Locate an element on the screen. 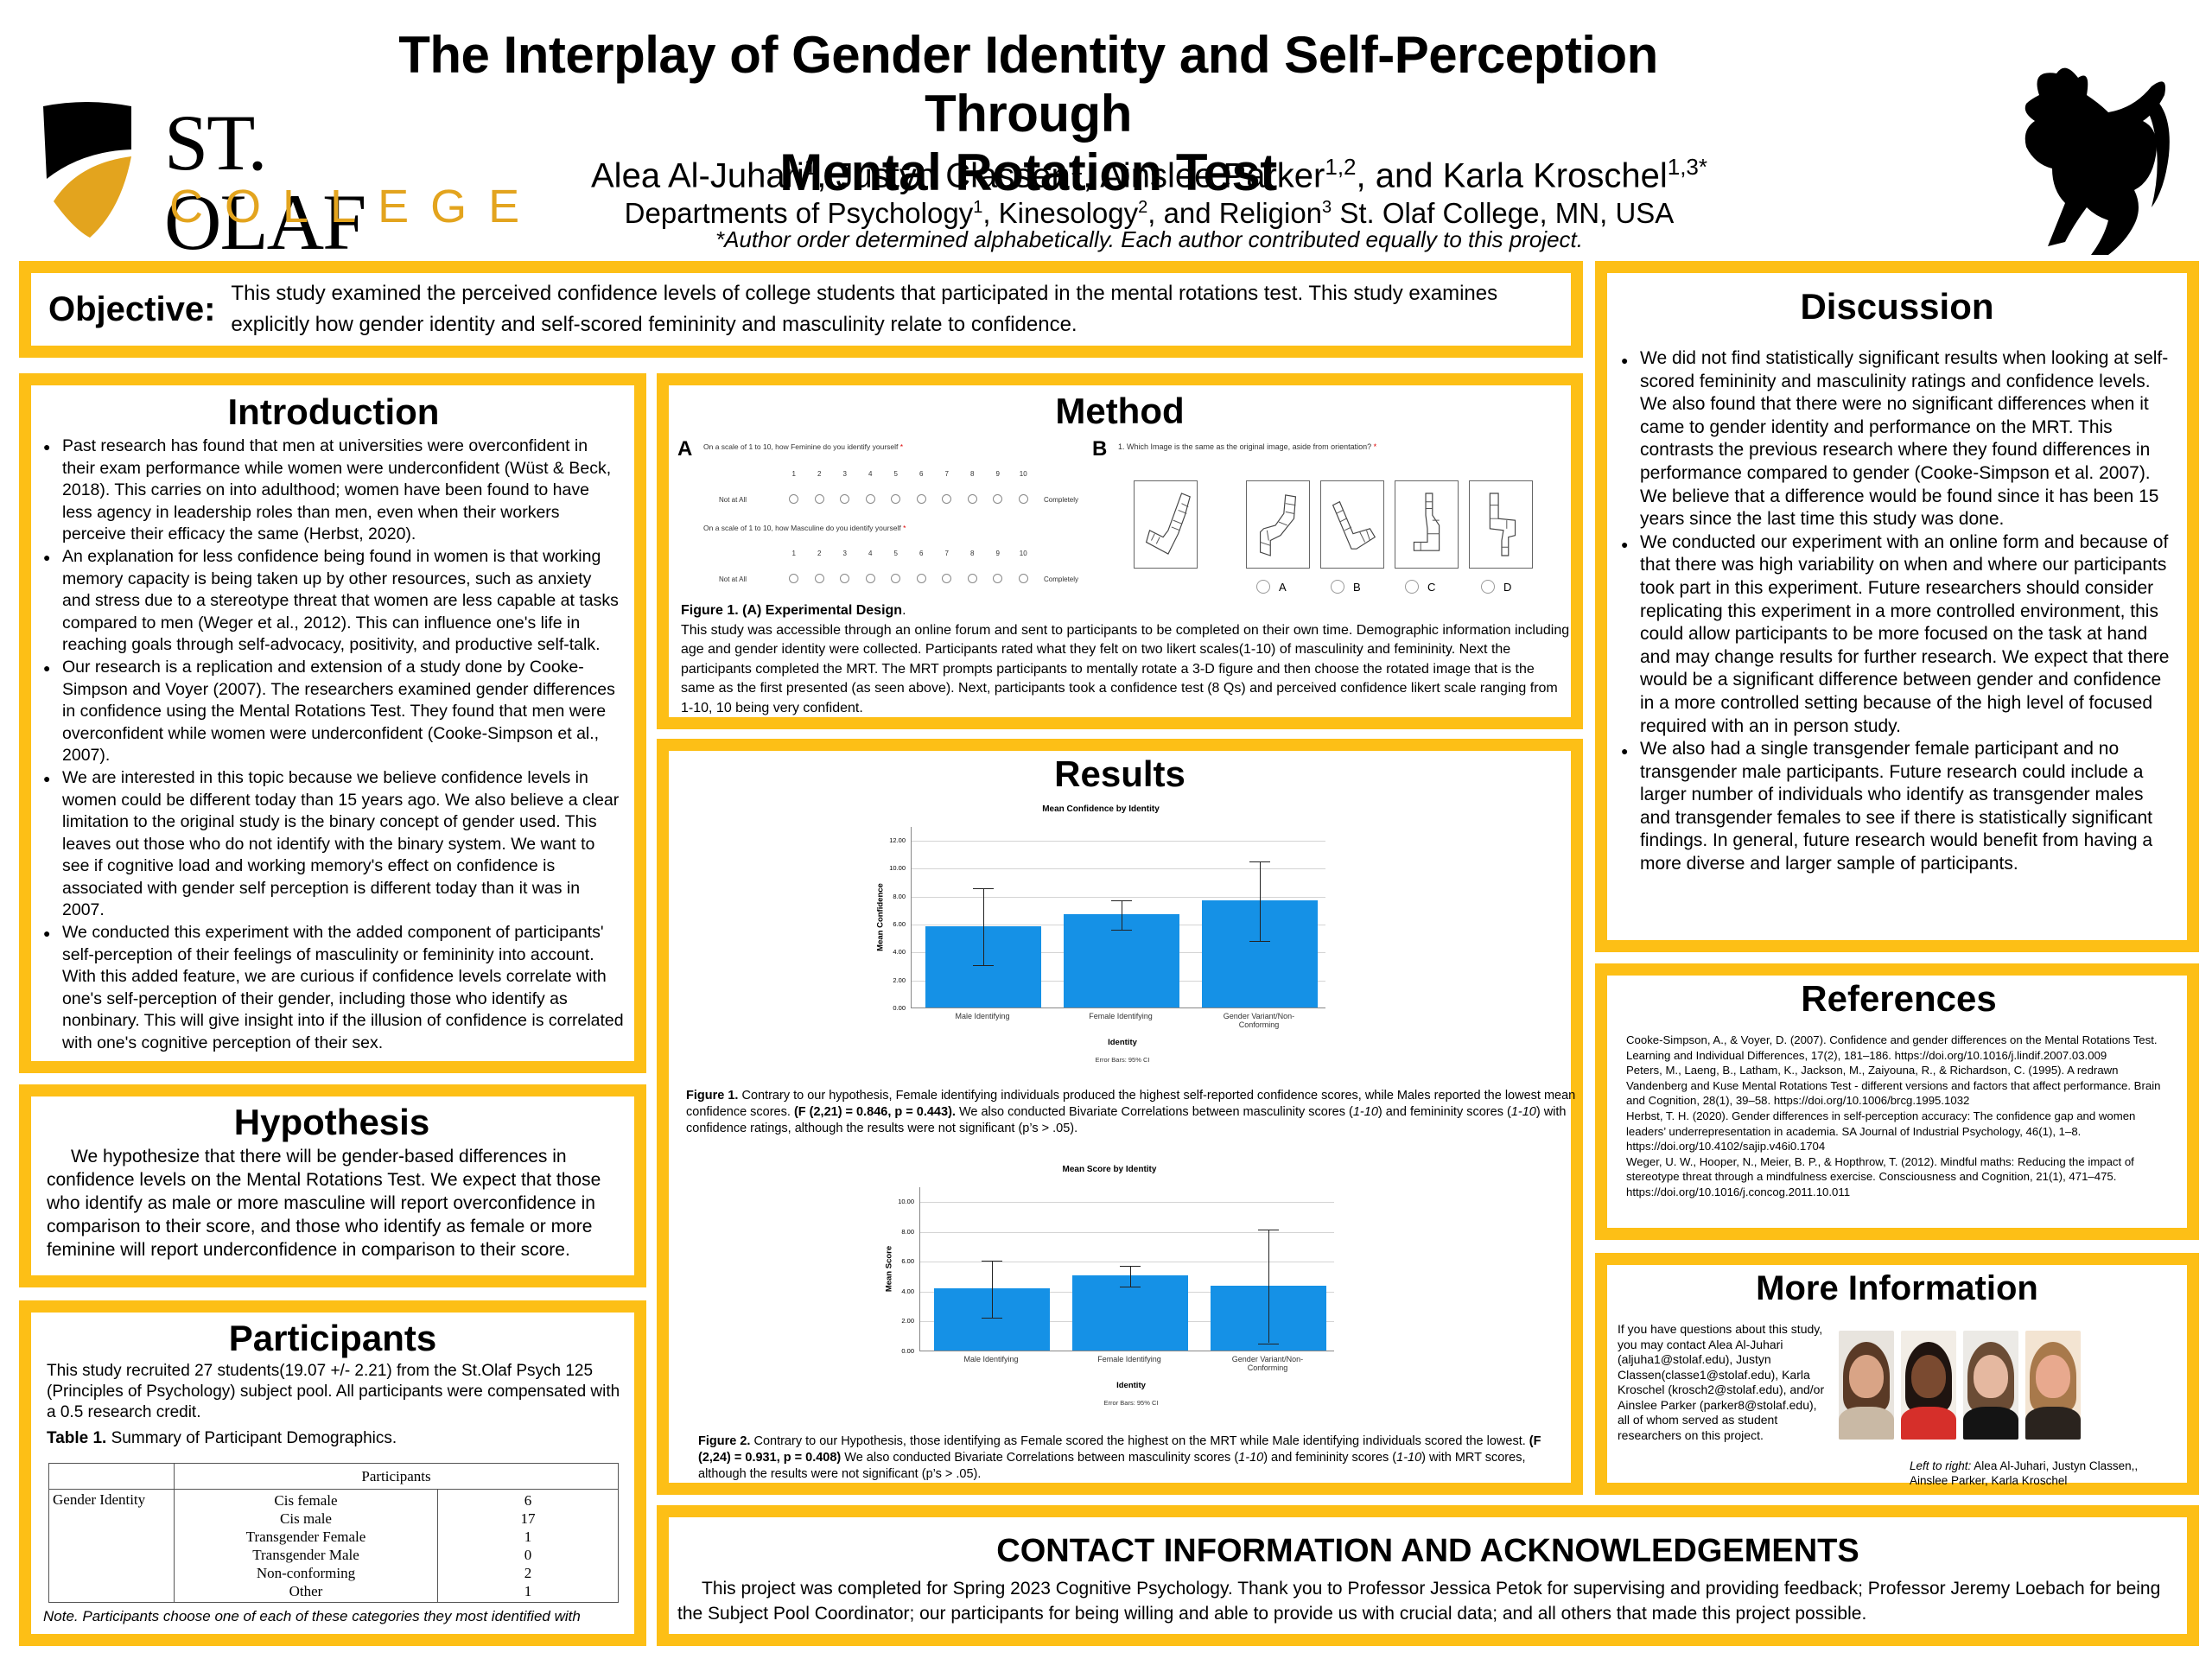 The image size is (2212, 1659). section-title: Discussion is located at coordinates (1897, 306).